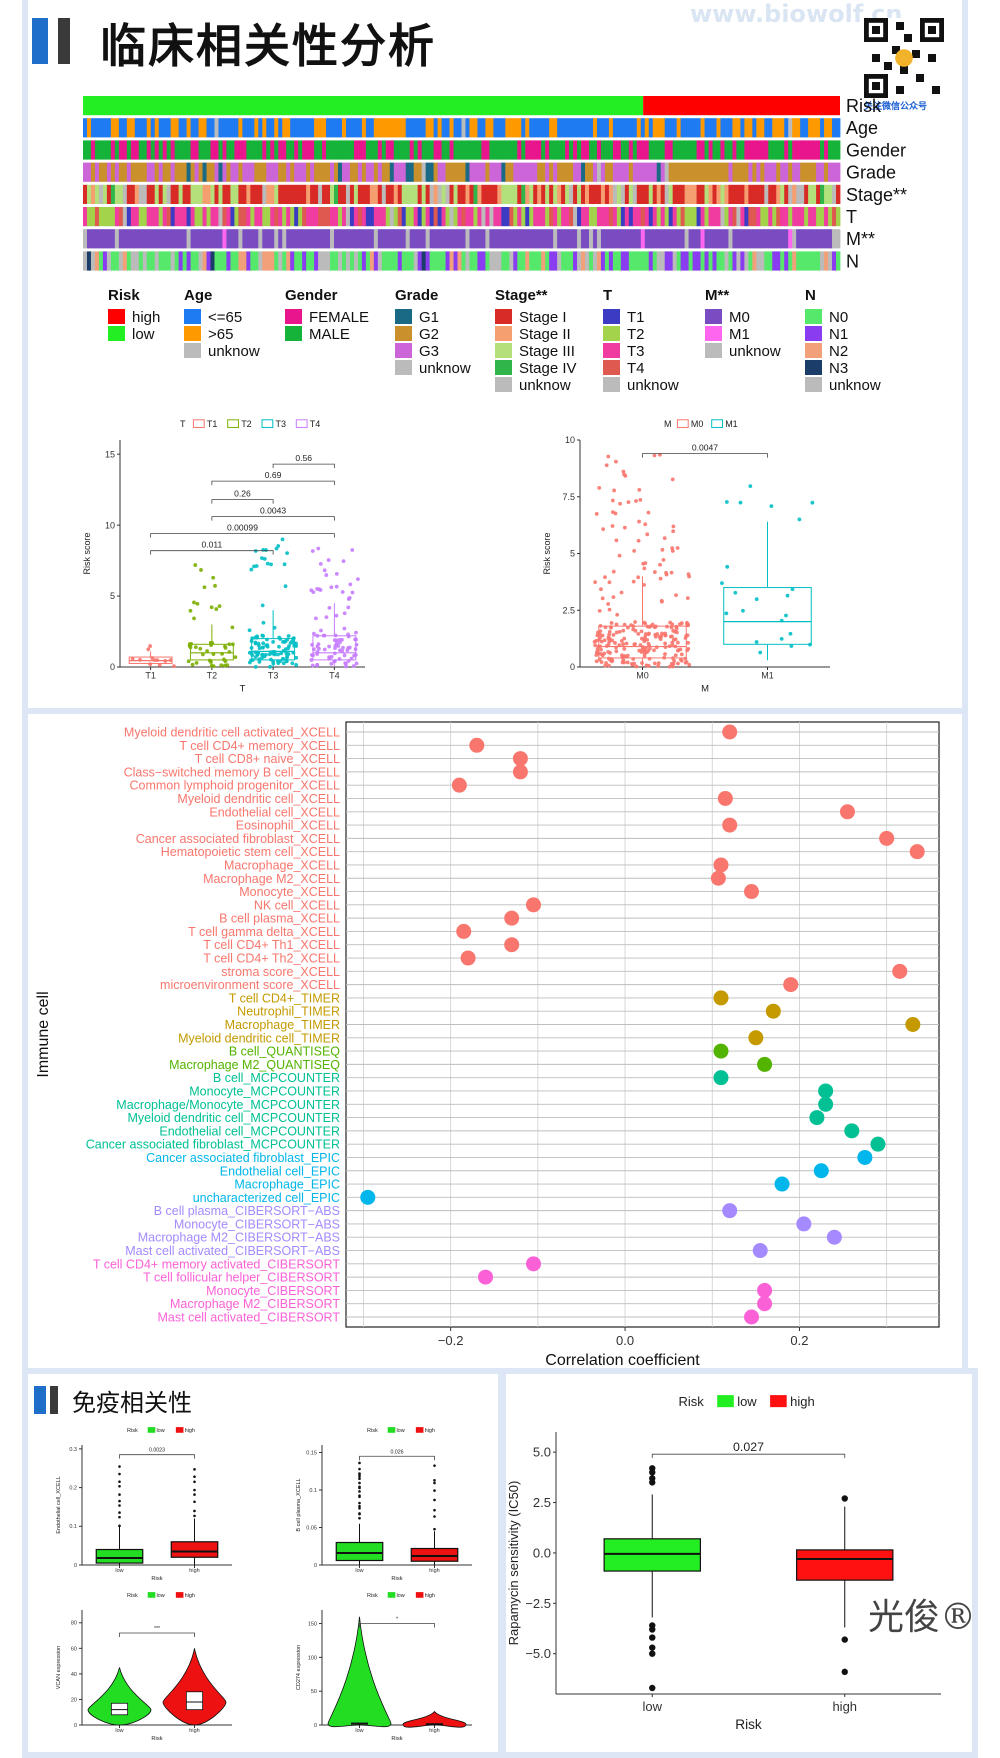  What do you see at coordinates (705, 448) in the screenshot?
I see `p-value-label: 0.0047` at bounding box center [705, 448].